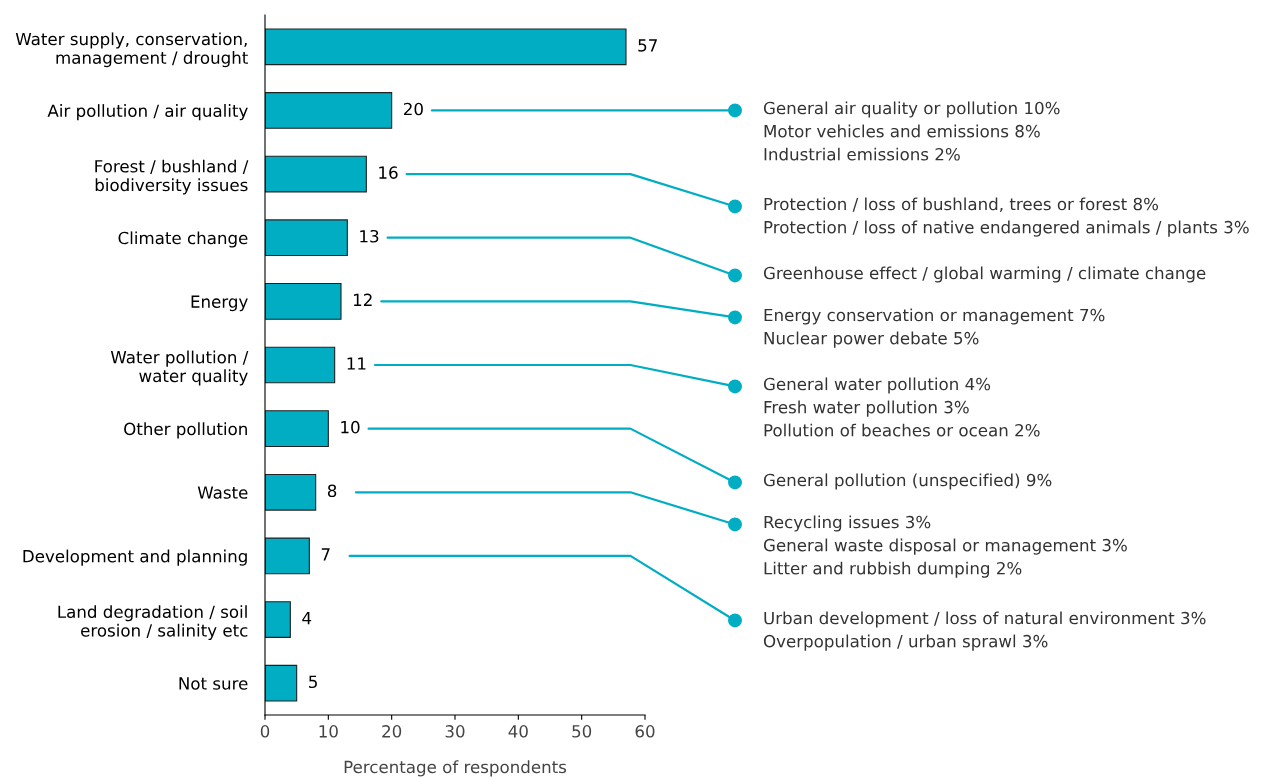 Image resolution: width=1270 pixels, height=778 pixels. What do you see at coordinates (518, 731) in the screenshot?
I see `x-tick-label: 40` at bounding box center [518, 731].